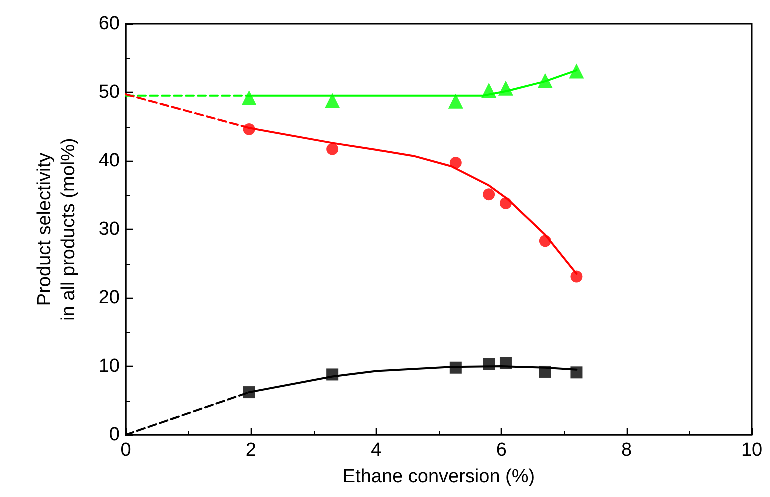 The height and width of the screenshot is (497, 770). What do you see at coordinates (627, 450) in the screenshot?
I see `x-tick-label: 8` at bounding box center [627, 450].